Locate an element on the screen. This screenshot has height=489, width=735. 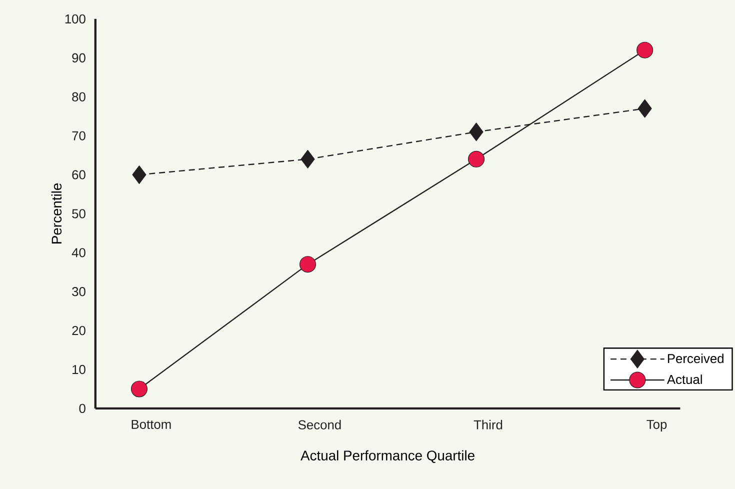
y-tick-label: 20 is located at coordinates (79, 331).